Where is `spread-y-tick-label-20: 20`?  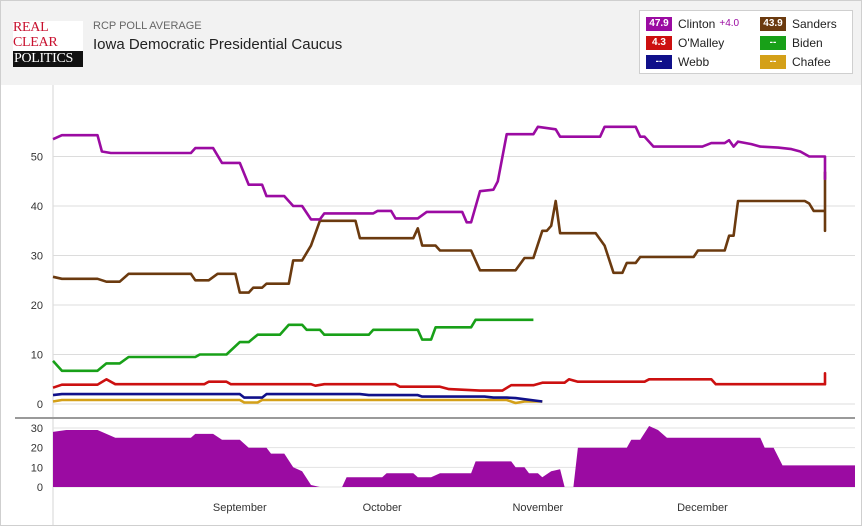 spread-y-tick-label-20: 20 is located at coordinates (37, 449).